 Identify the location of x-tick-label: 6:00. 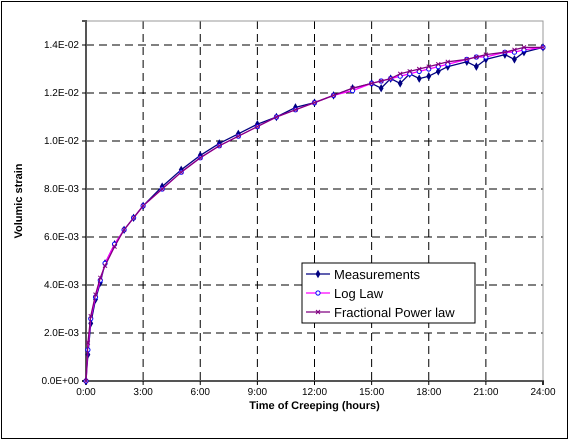
(200, 392).